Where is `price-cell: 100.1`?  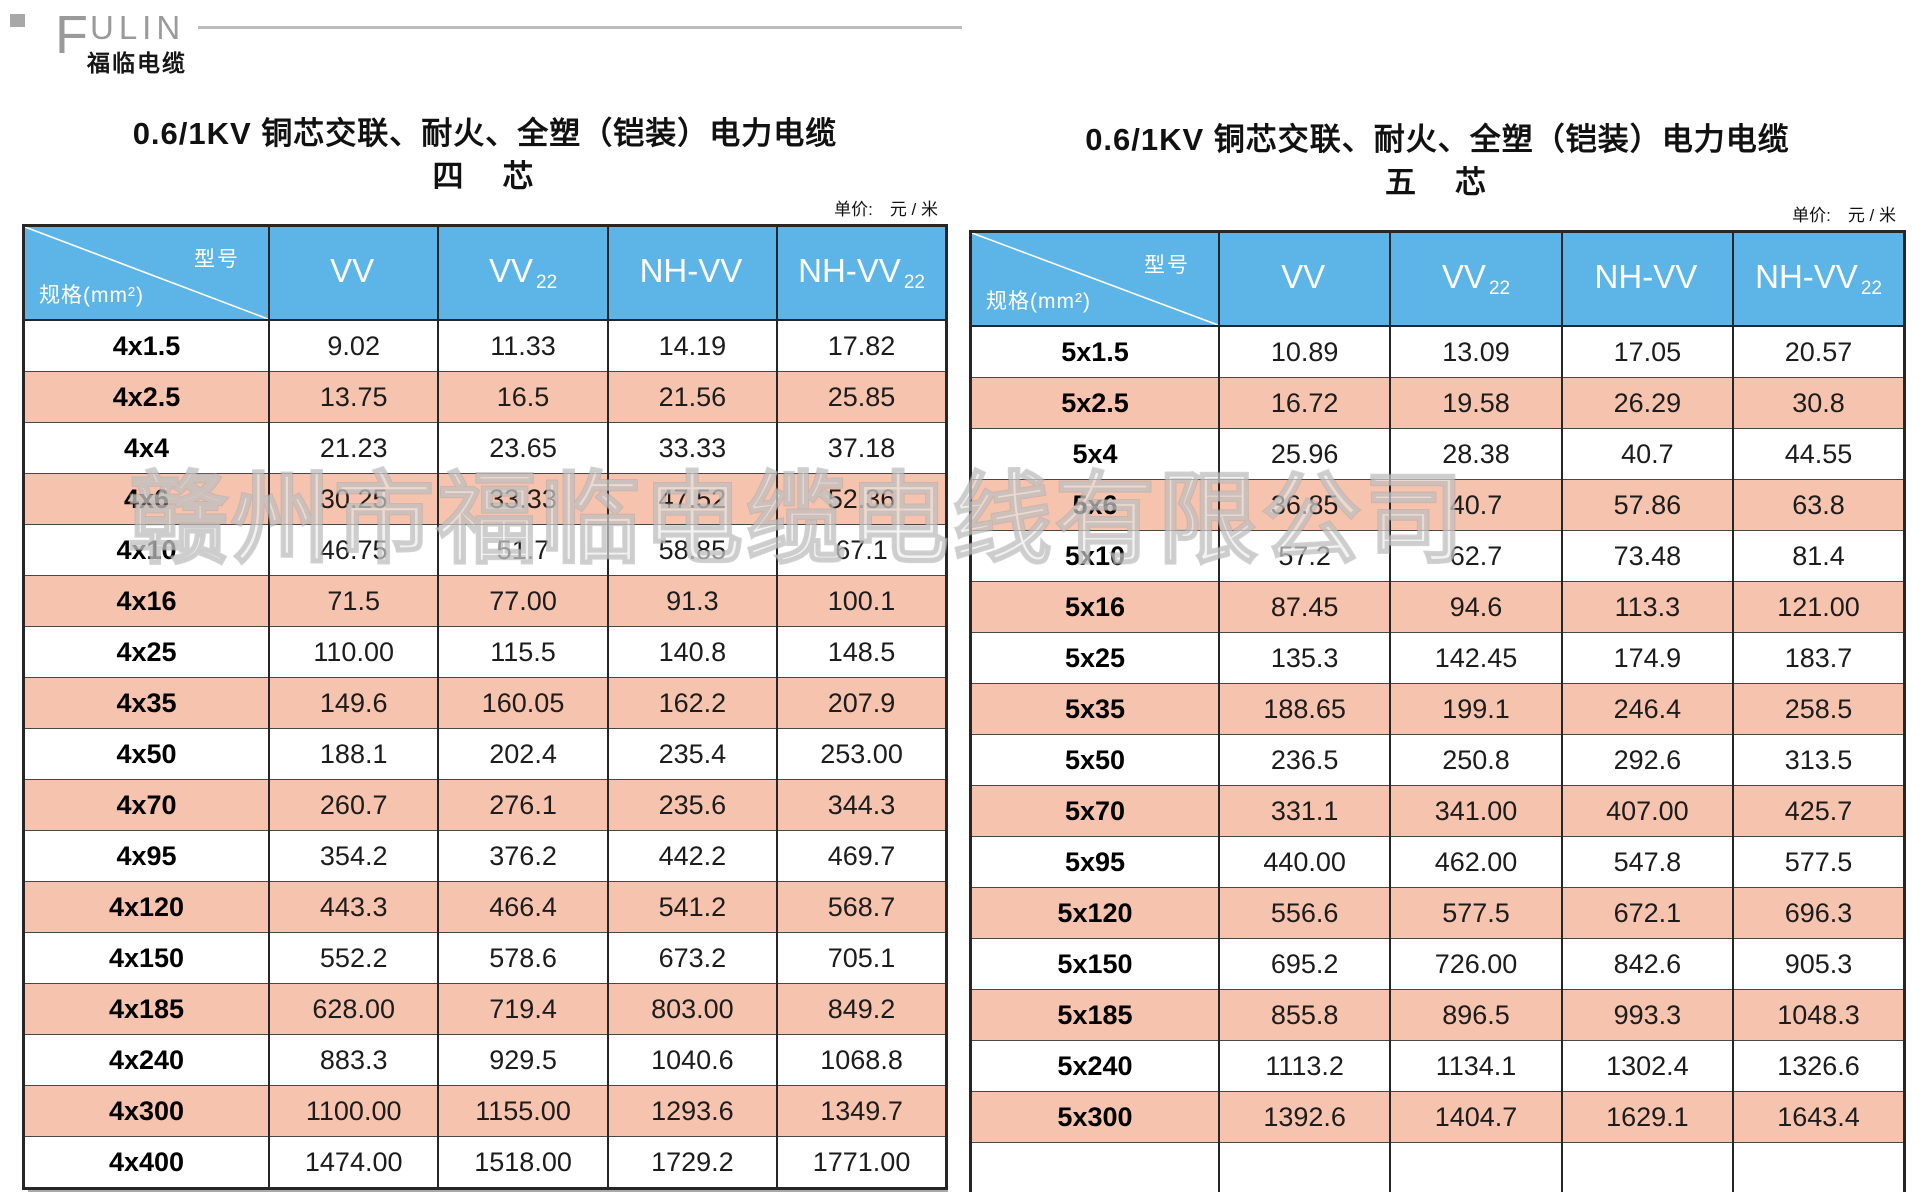
price-cell: 100.1 is located at coordinates (861, 601).